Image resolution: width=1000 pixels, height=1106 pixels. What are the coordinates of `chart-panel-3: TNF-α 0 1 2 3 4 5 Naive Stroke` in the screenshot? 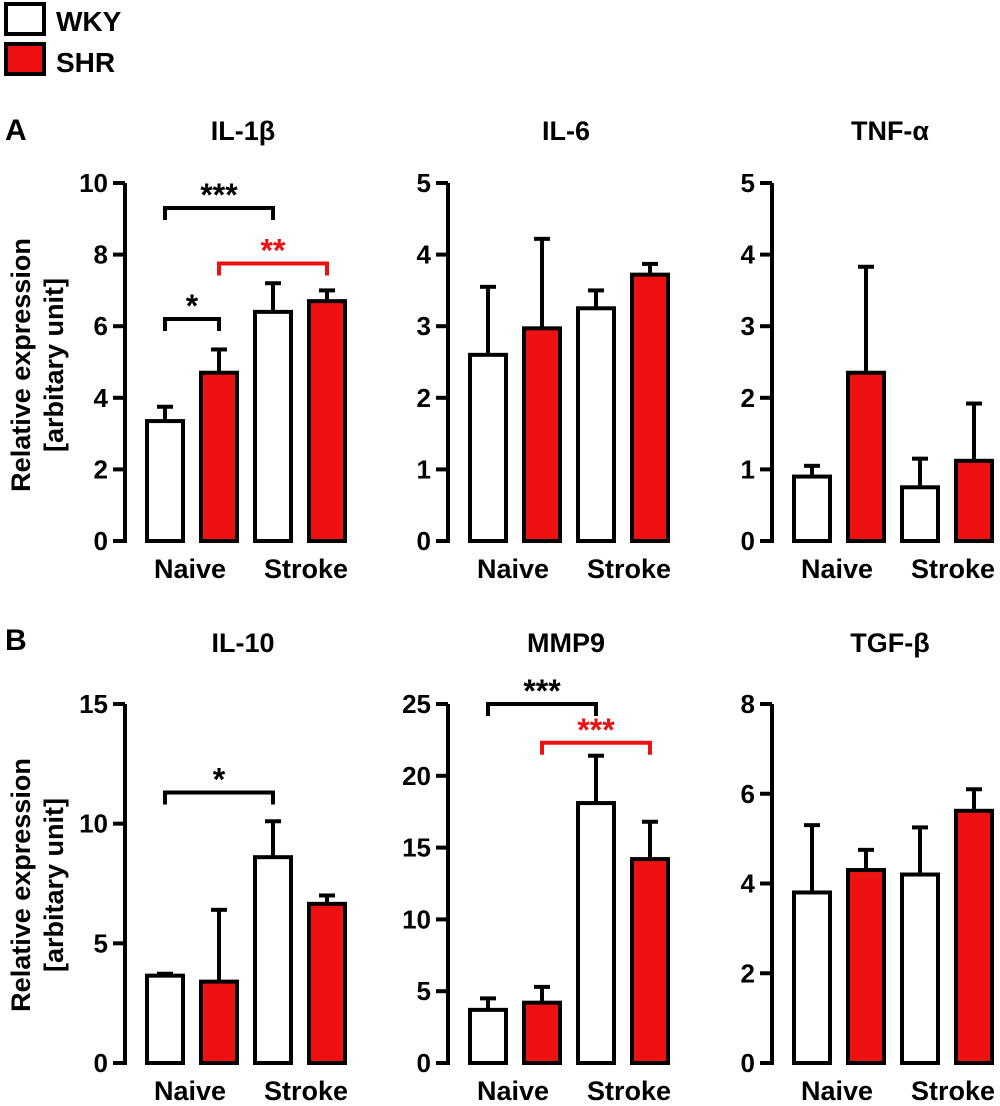 It's located at (868, 350).